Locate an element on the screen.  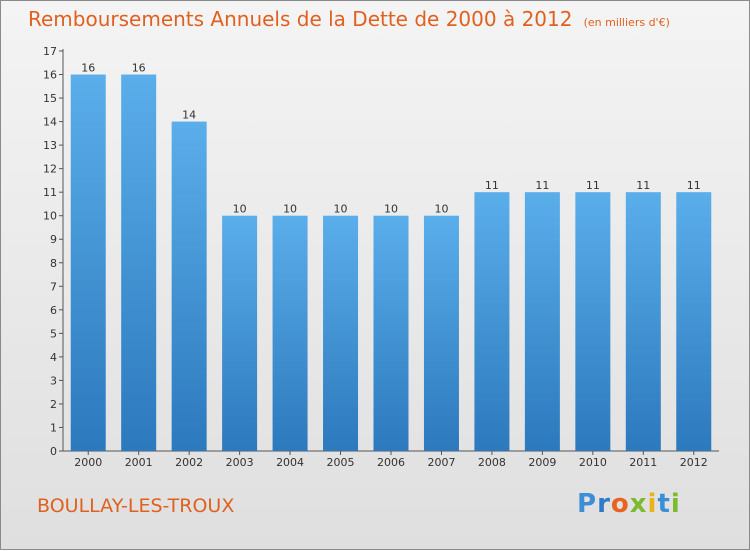
y-tick-label: 12 is located at coordinates (50, 169).